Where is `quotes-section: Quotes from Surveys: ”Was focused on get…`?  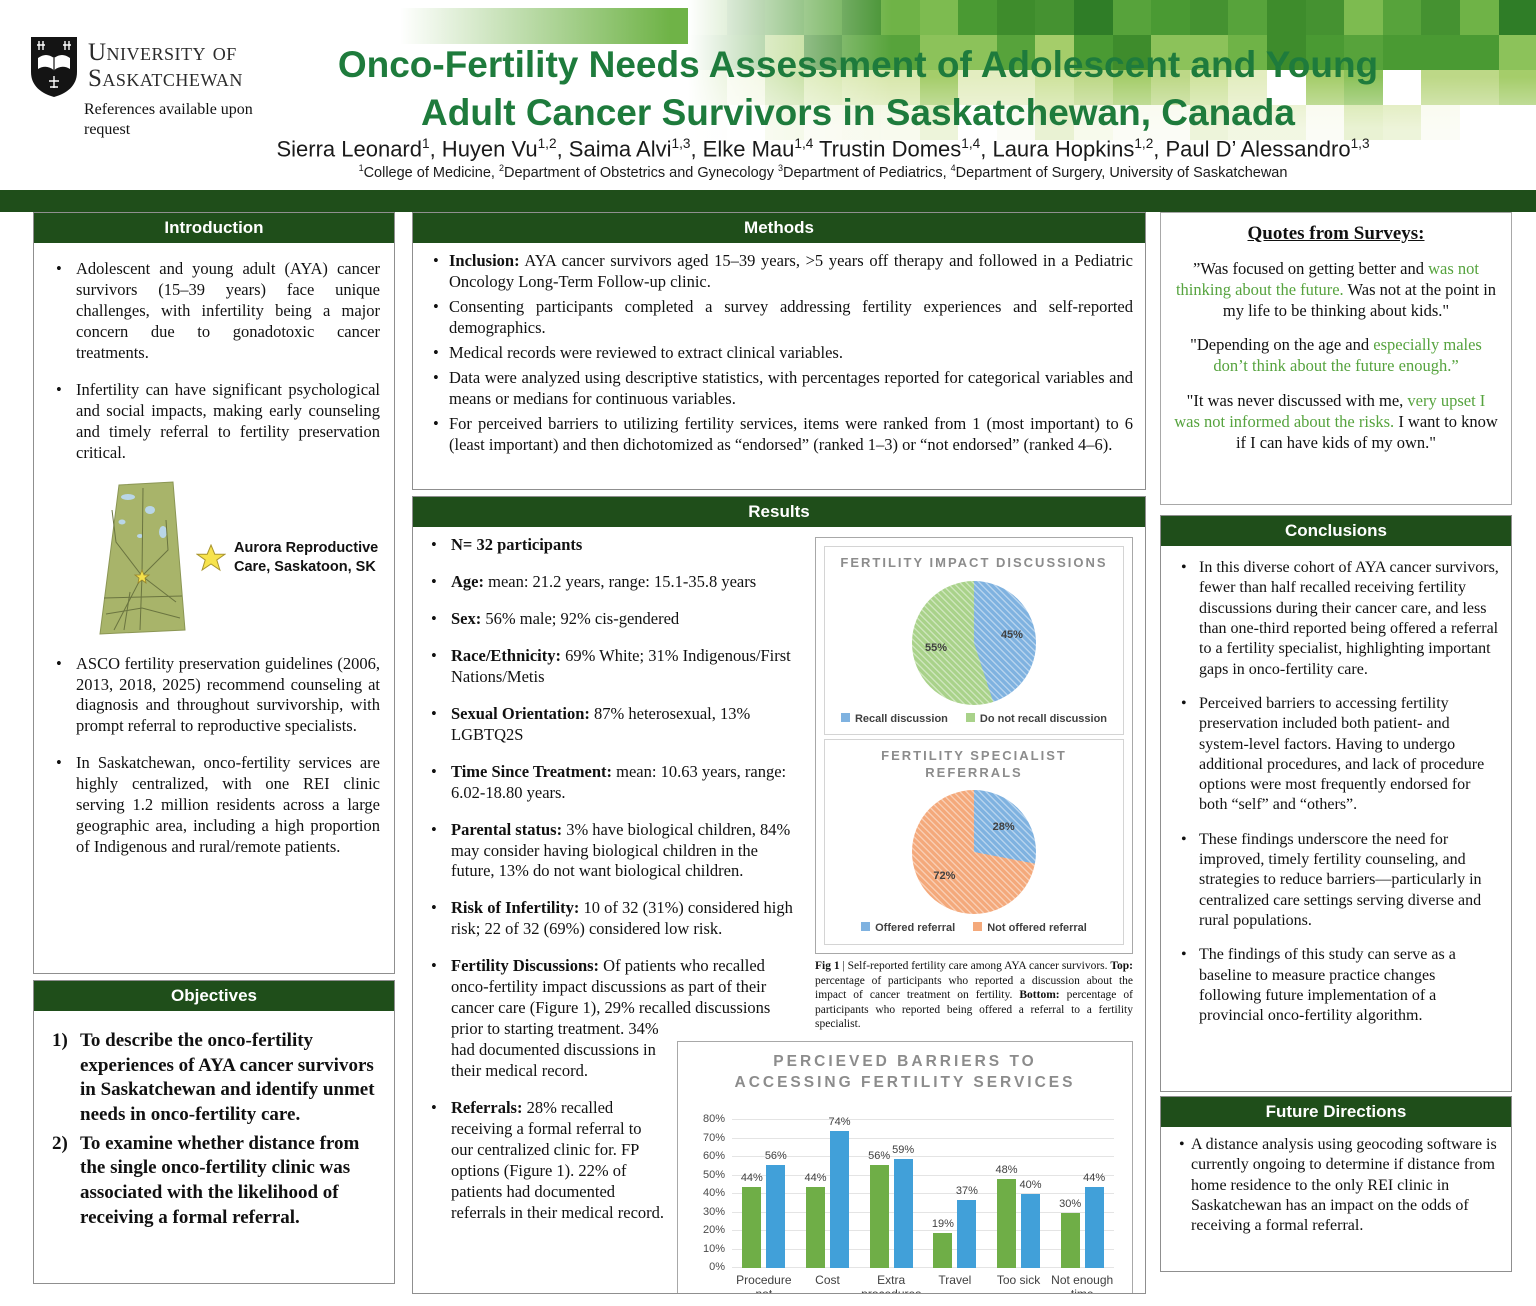
quotes-section: Quotes from Surveys: ”Was focused on get… is located at coordinates (1336, 358).